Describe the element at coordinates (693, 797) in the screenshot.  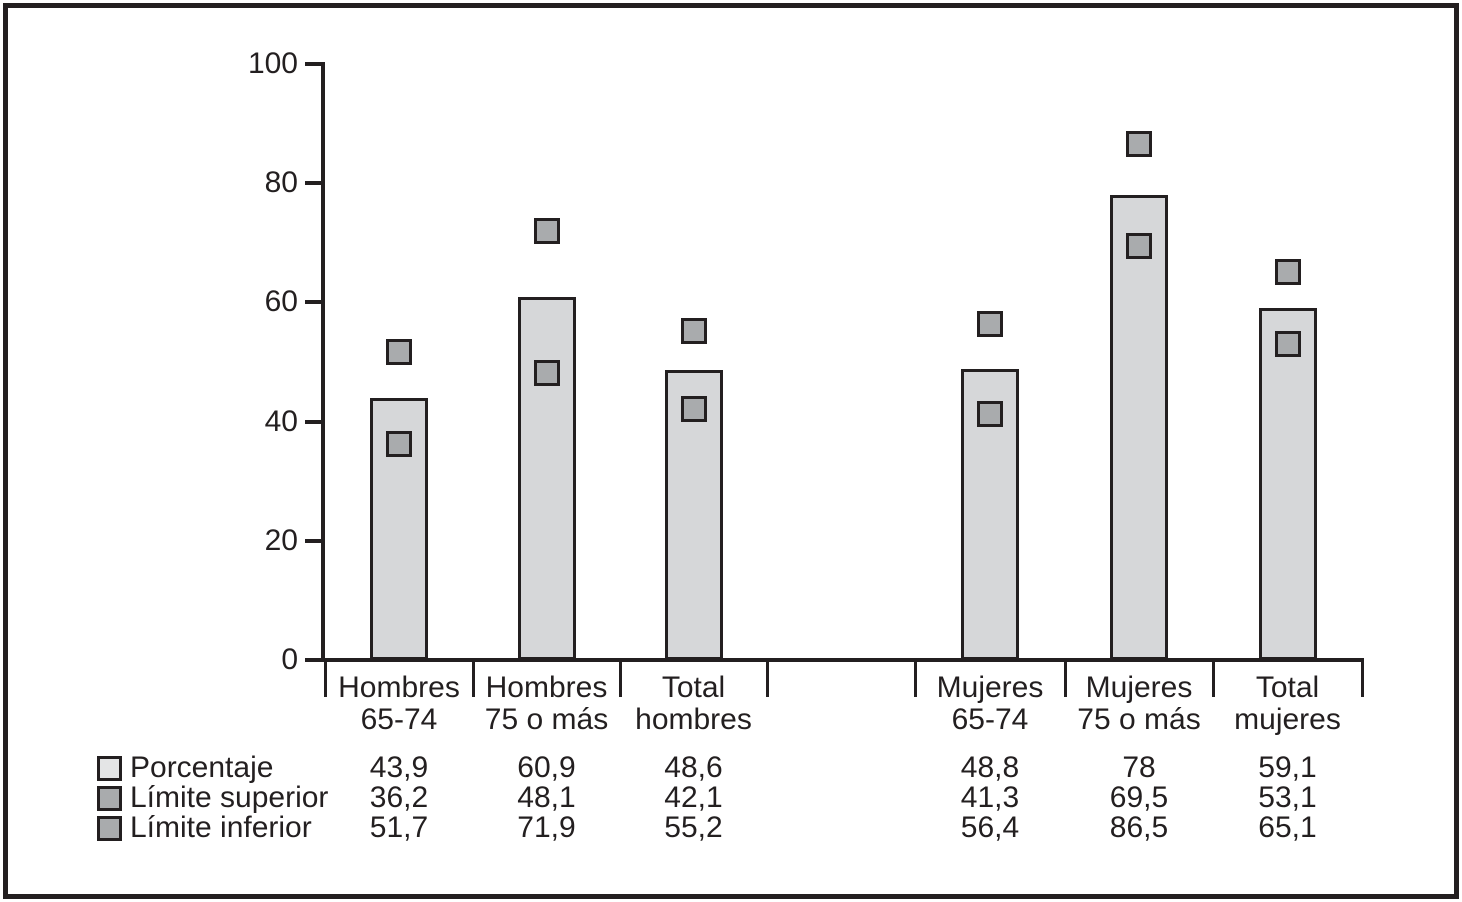
I see `table-value-limite-superior-total-hombres: 42,1` at that location.